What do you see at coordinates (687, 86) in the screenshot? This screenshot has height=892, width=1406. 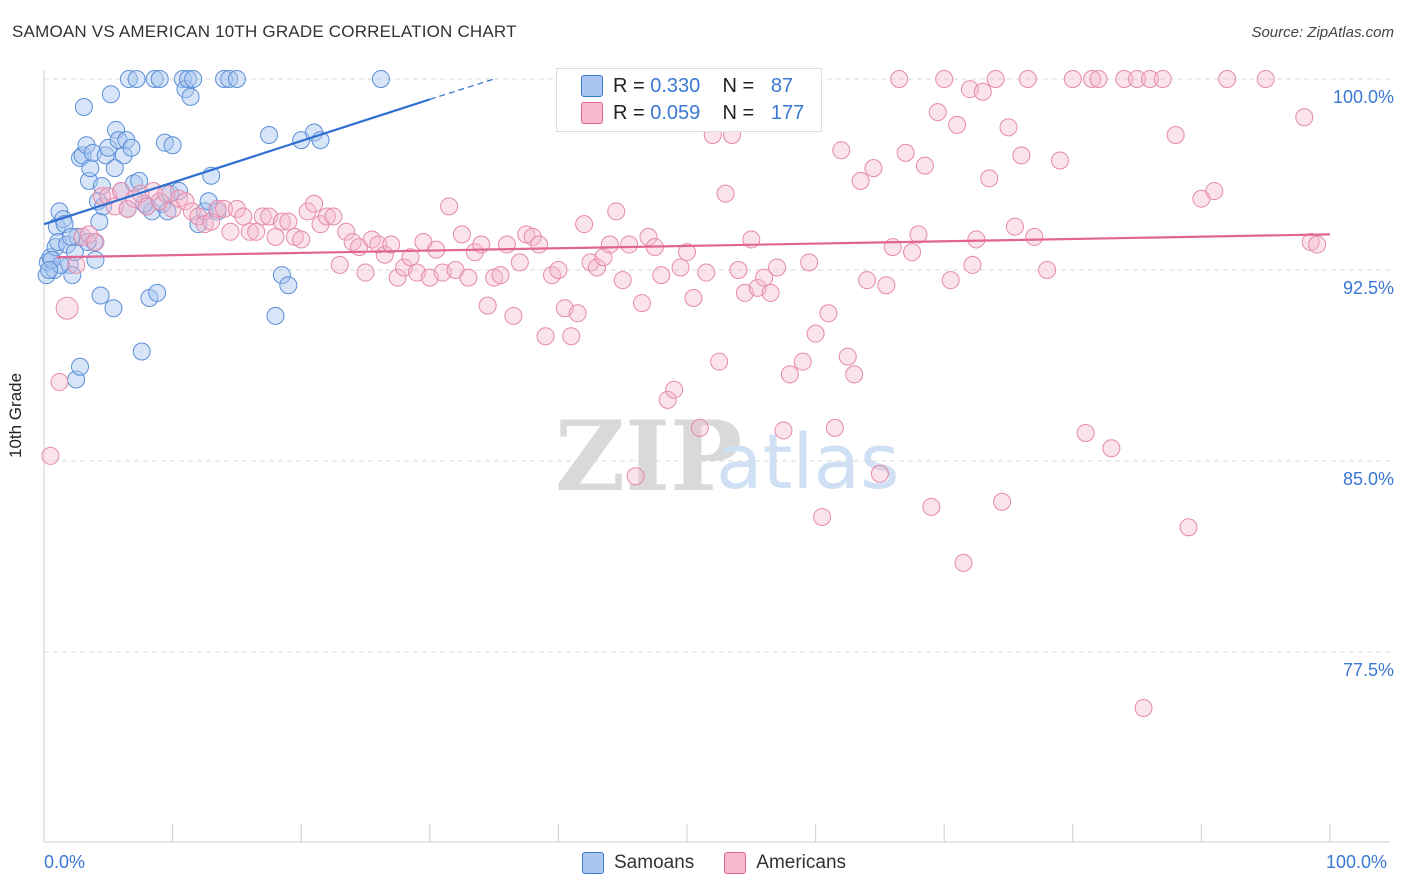 I see `legend-row-samoans: R = 0.330 N = 87` at bounding box center [687, 86].